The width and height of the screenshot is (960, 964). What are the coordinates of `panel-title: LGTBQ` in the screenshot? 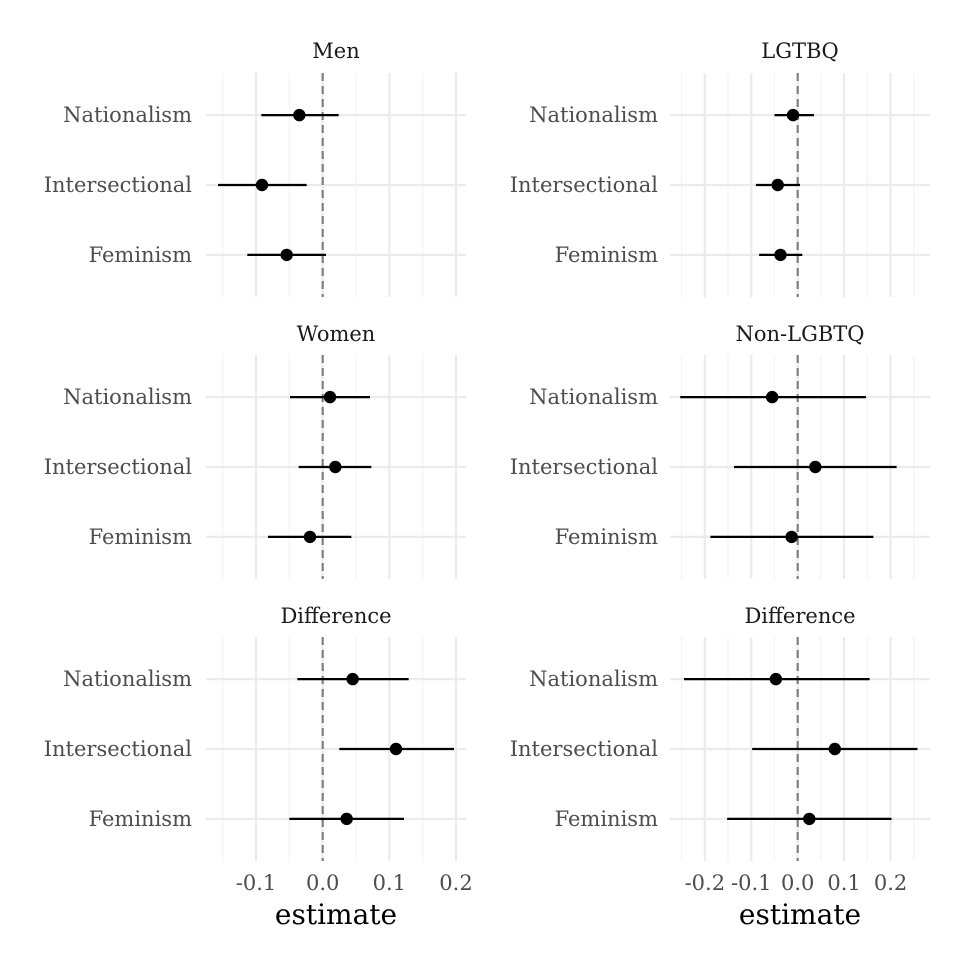 It's located at (799, 51).